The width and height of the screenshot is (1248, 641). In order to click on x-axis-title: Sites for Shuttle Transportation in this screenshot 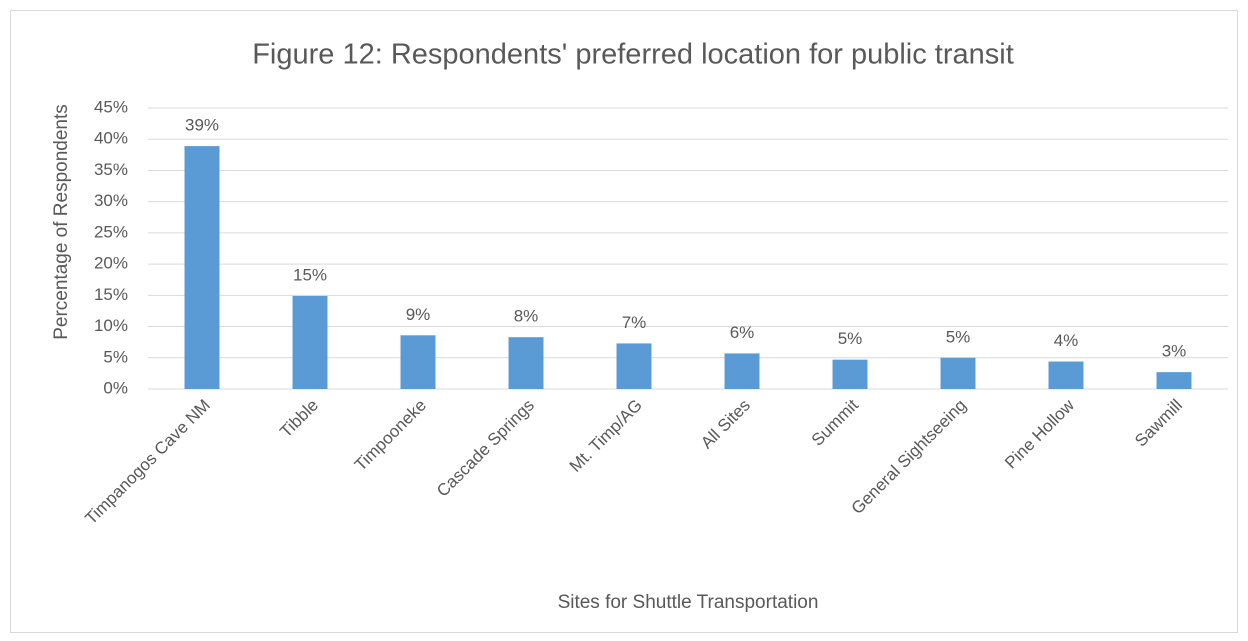, I will do `click(688, 602)`.